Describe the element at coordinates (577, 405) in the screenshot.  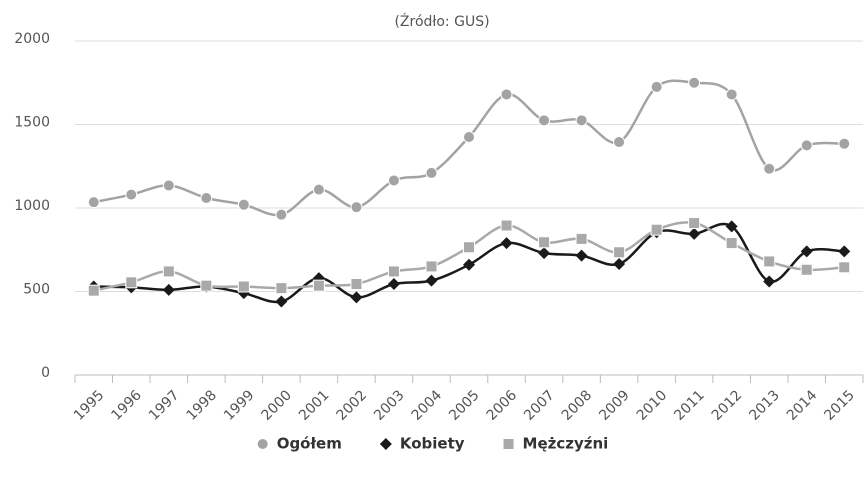
I see `x-tick-label: 2008` at that location.